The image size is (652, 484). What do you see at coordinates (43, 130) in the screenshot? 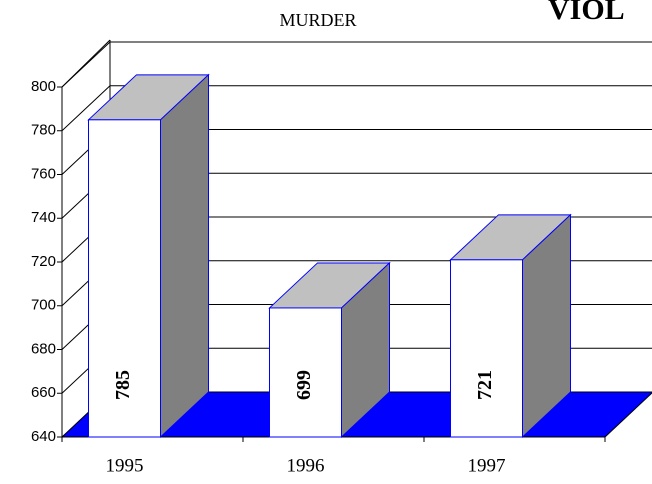
I see `y-tick-label: 780` at bounding box center [43, 130].